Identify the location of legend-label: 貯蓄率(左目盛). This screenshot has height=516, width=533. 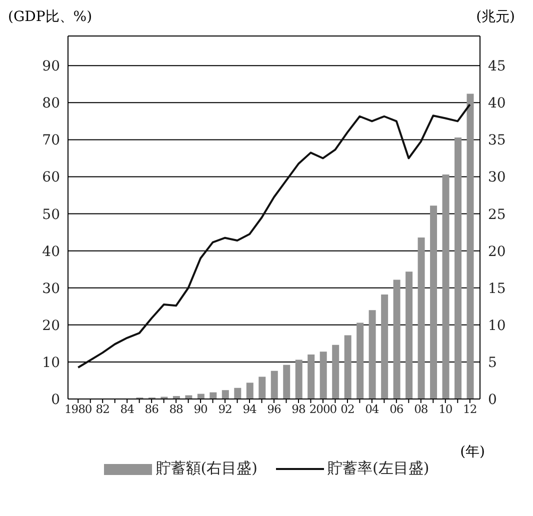
(379, 468).